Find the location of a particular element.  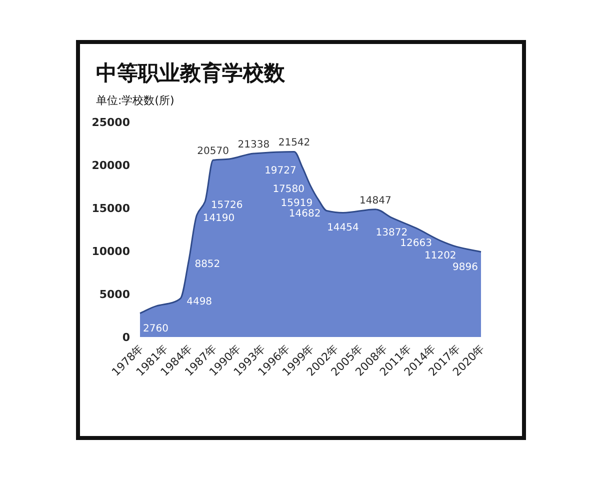

y-tick-label: 0 is located at coordinates (126, 337).